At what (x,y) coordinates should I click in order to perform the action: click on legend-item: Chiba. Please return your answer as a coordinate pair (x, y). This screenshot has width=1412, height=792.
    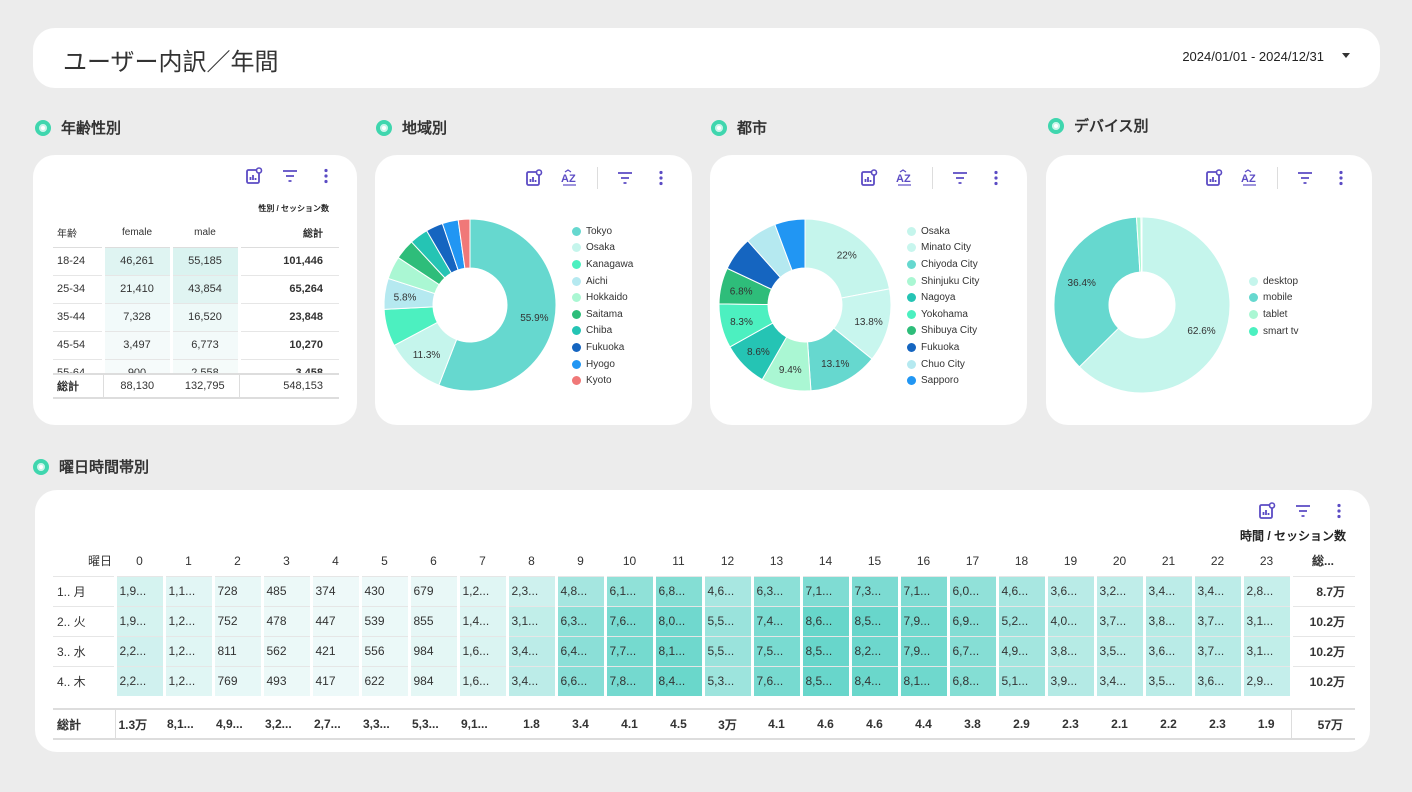
    Looking at the image, I should click on (602, 331).